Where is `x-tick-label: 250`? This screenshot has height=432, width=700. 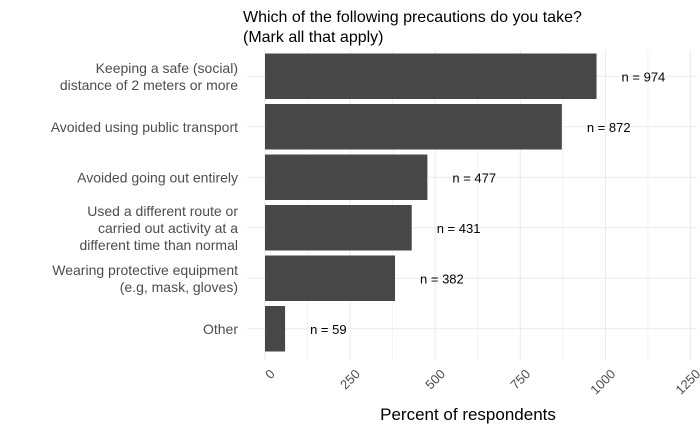 x-tick-label: 250 is located at coordinates (350, 379).